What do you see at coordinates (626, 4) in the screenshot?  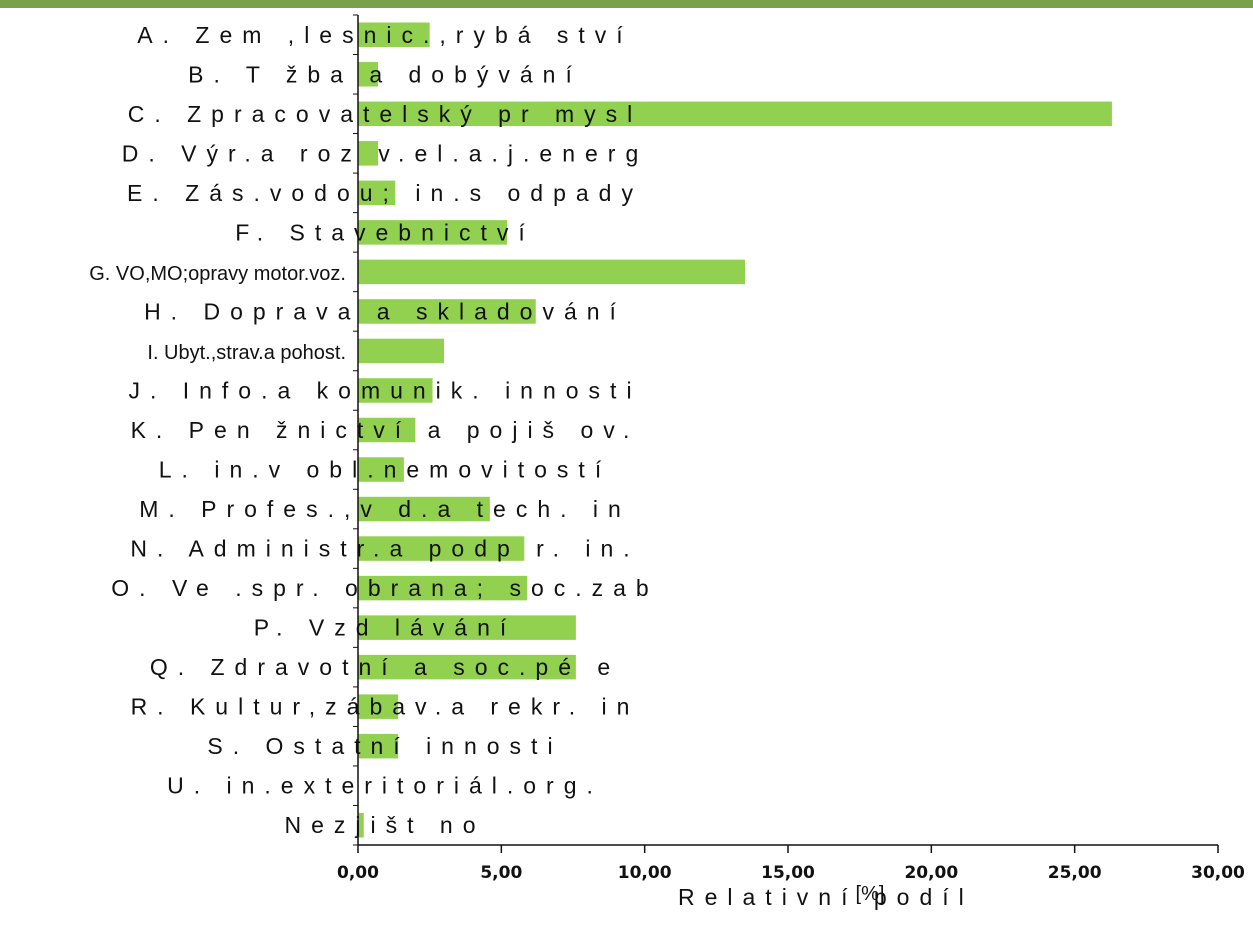 I see `top-accent-bar` at bounding box center [626, 4].